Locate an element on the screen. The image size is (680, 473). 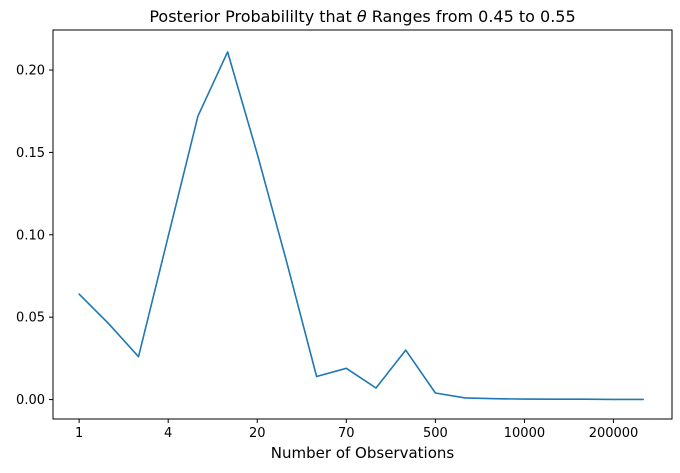
x-tick-label: 500 is located at coordinates (435, 433).